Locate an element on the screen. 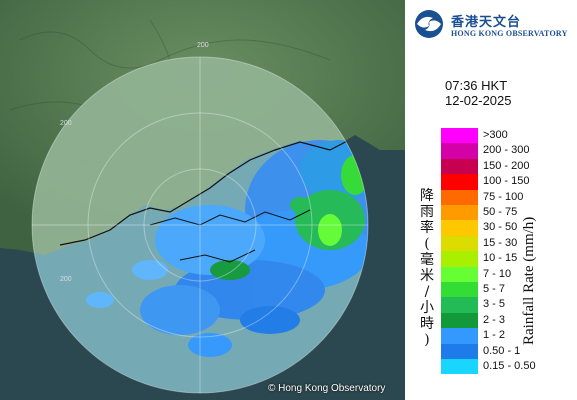 The width and height of the screenshot is (577, 400). legend-title-char: 毫 is located at coordinates (427, 260).